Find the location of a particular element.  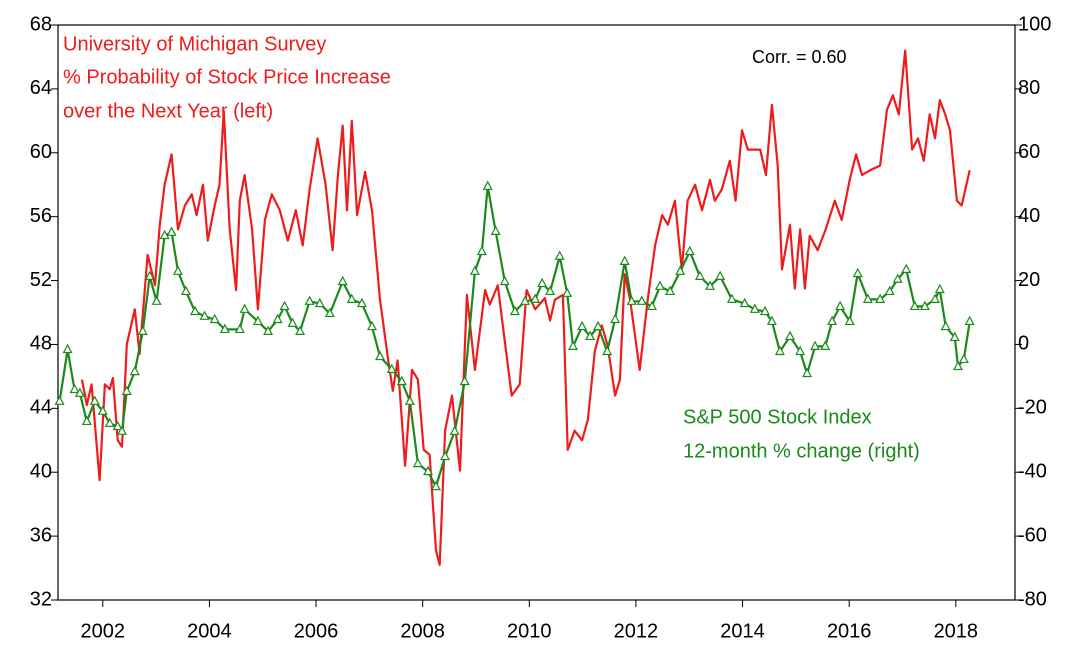

y-tick-label: 40 is located at coordinates (41, 472).